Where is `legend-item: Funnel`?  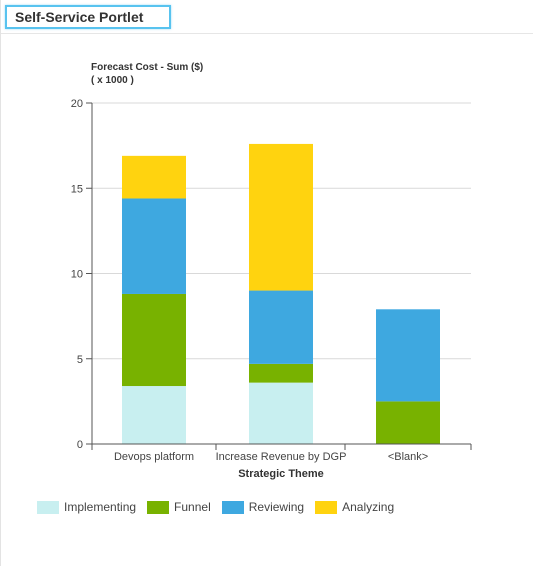
legend-item: Funnel is located at coordinates (179, 507).